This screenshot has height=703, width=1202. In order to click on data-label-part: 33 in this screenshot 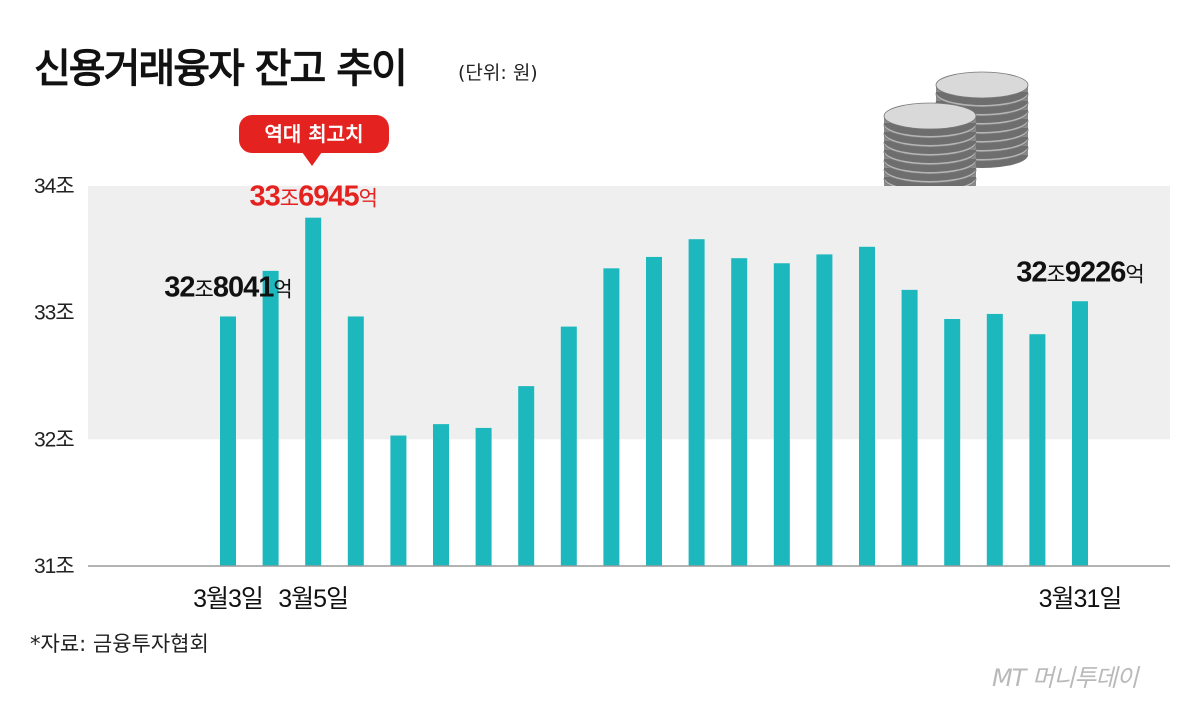, I will do `click(264, 197)`.